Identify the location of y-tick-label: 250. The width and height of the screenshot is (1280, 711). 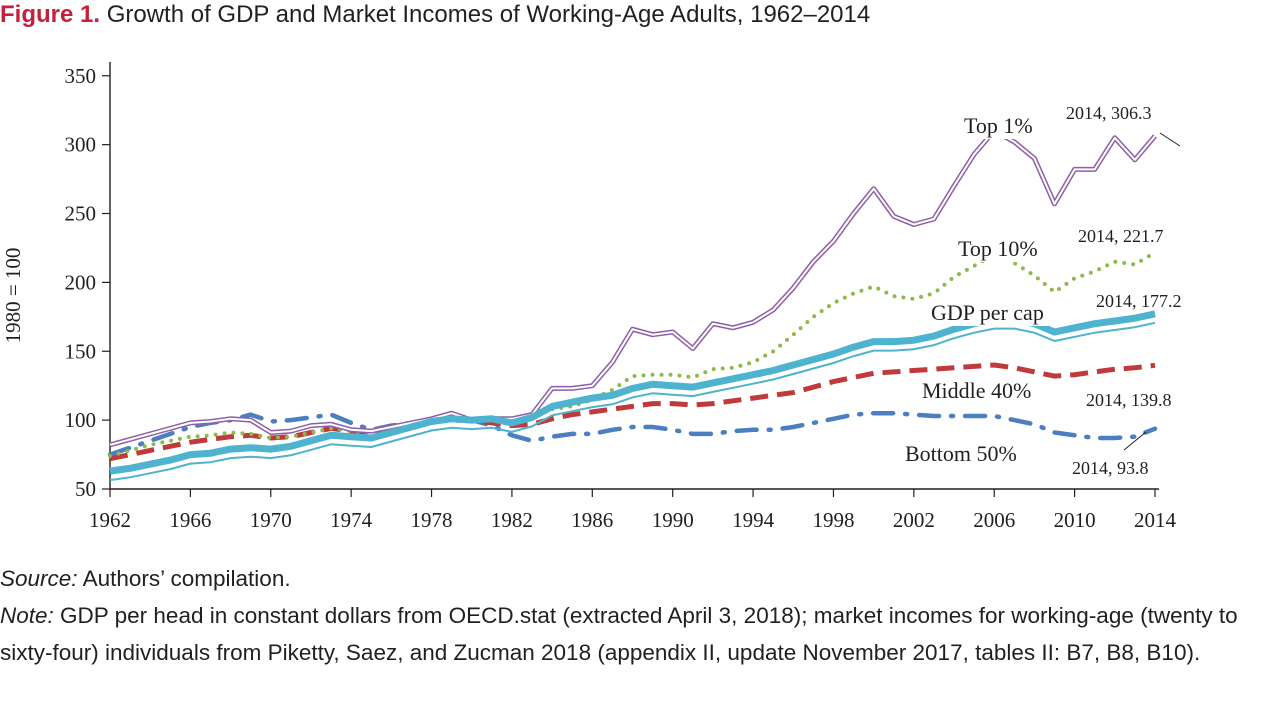
(81, 214).